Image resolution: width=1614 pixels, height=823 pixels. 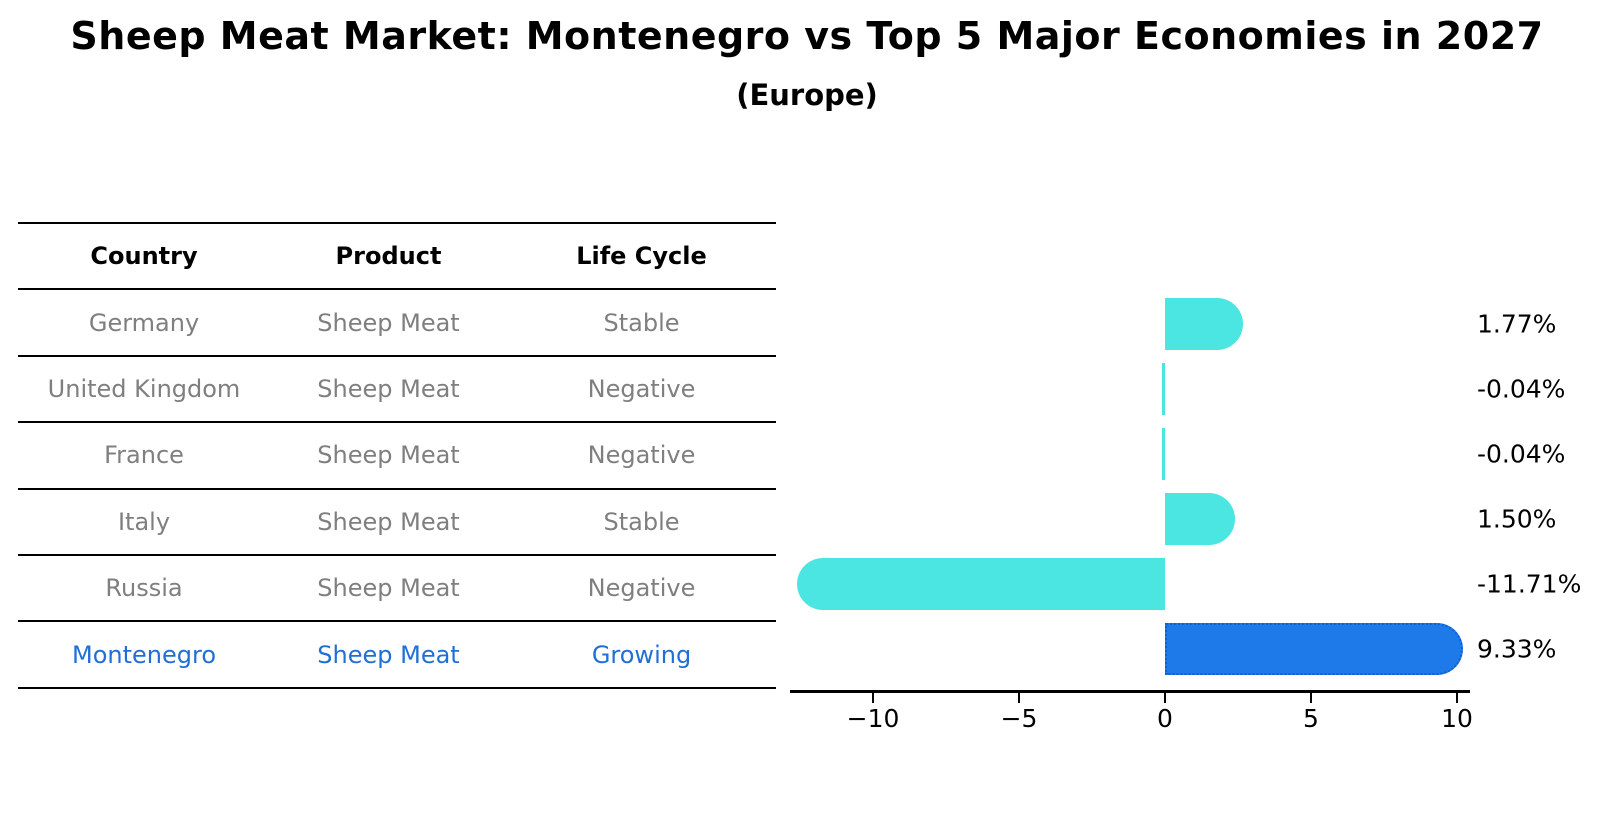 What do you see at coordinates (807, 95) in the screenshot?
I see `chart-subtitle: (Europe)` at bounding box center [807, 95].